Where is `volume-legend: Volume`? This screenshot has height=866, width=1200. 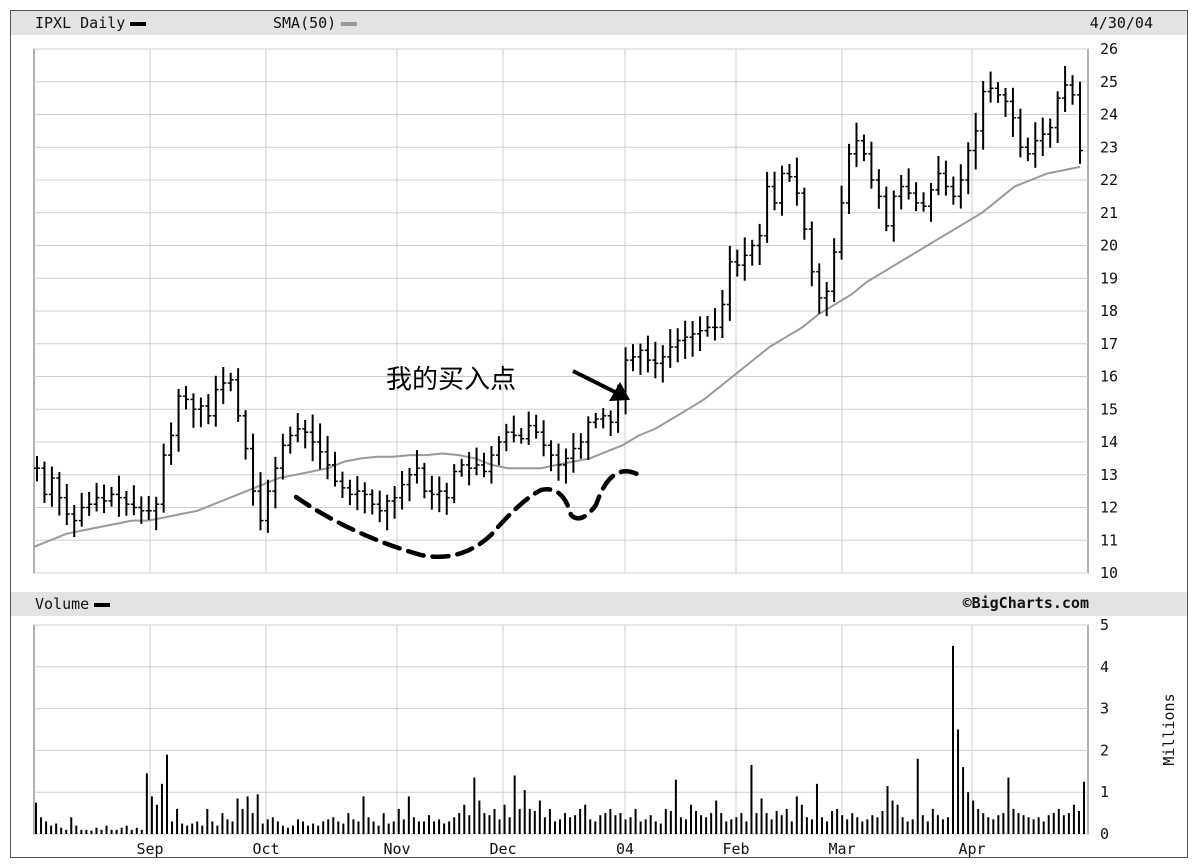 volume-legend: Volume is located at coordinates (73, 604).